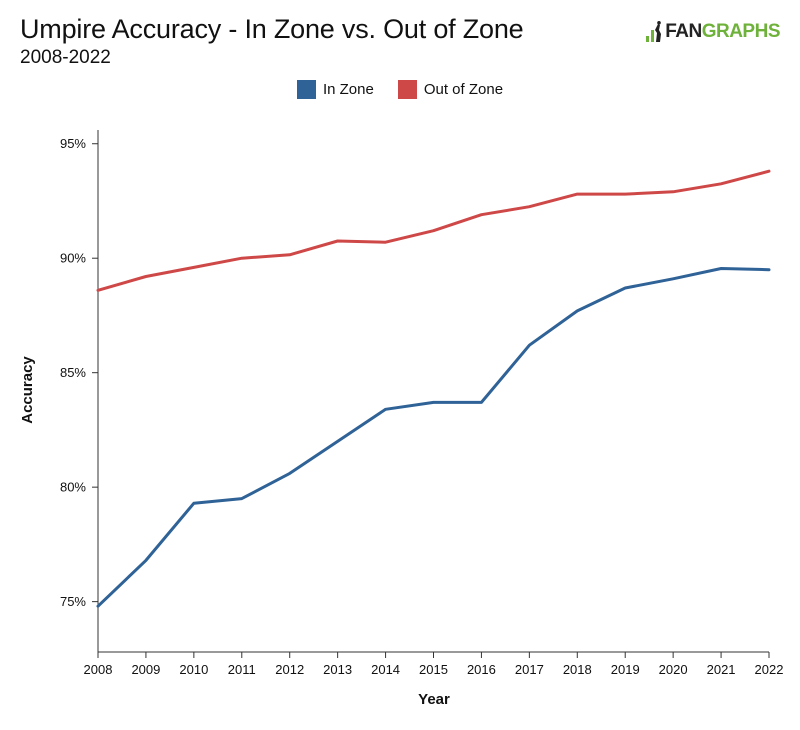  I want to click on x-tick-label: 2013, so click(337, 669).